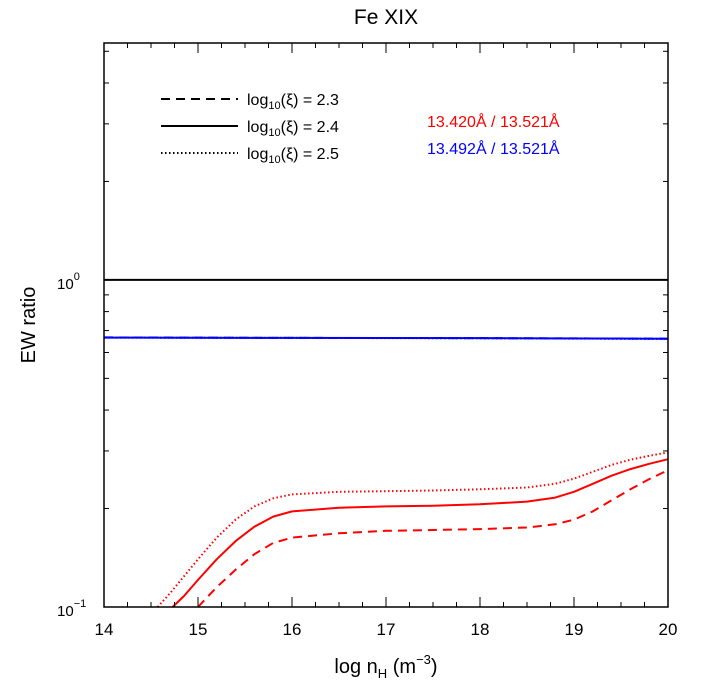  Describe the element at coordinates (493, 121) in the screenshot. I see `legend-ratio-label: 13.420Å / 13.521Å` at that location.